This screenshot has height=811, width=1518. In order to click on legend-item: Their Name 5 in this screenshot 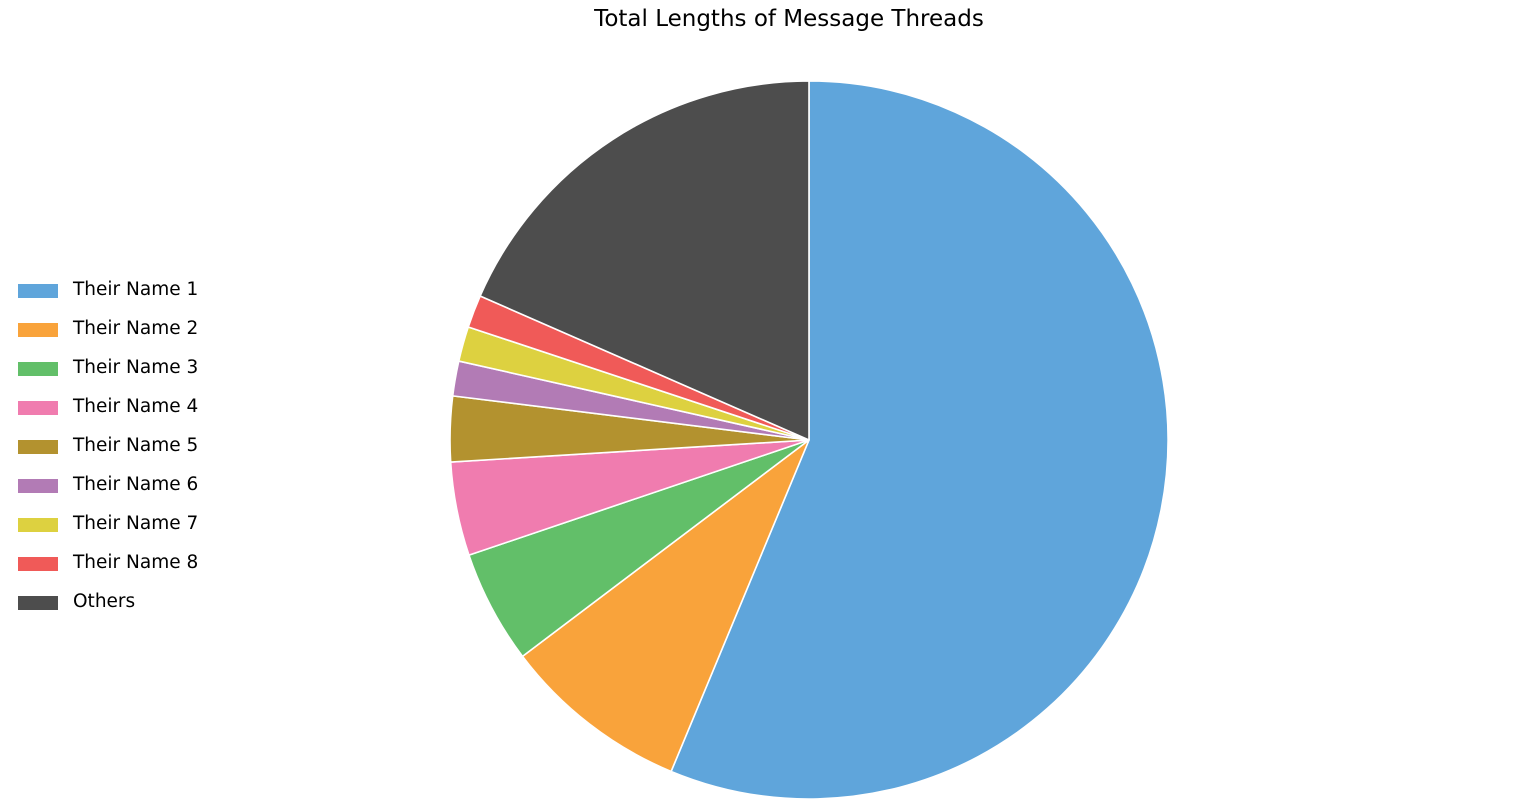, I will do `click(148, 446)`.